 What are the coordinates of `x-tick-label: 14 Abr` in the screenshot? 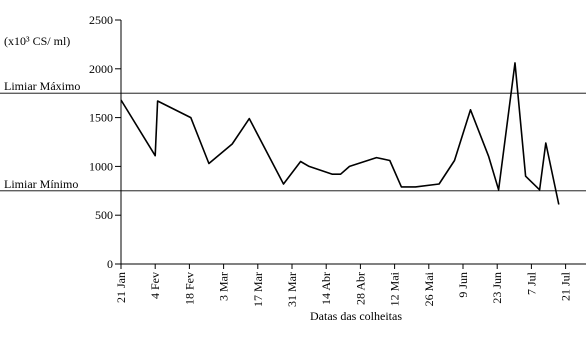 It's located at (326, 288).